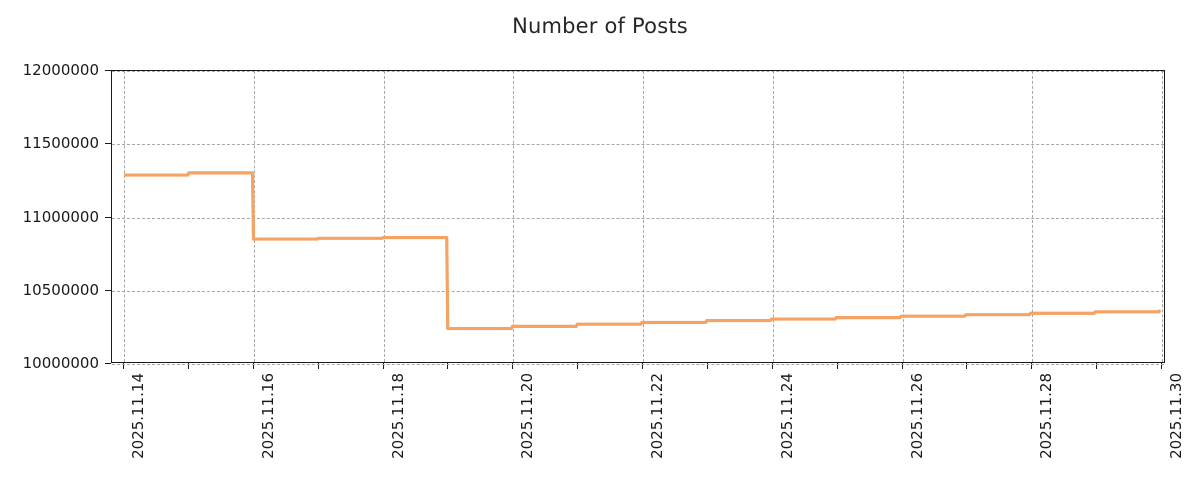  Describe the element at coordinates (638, 364) in the screenshot. I see `gridline-horizontal` at that location.